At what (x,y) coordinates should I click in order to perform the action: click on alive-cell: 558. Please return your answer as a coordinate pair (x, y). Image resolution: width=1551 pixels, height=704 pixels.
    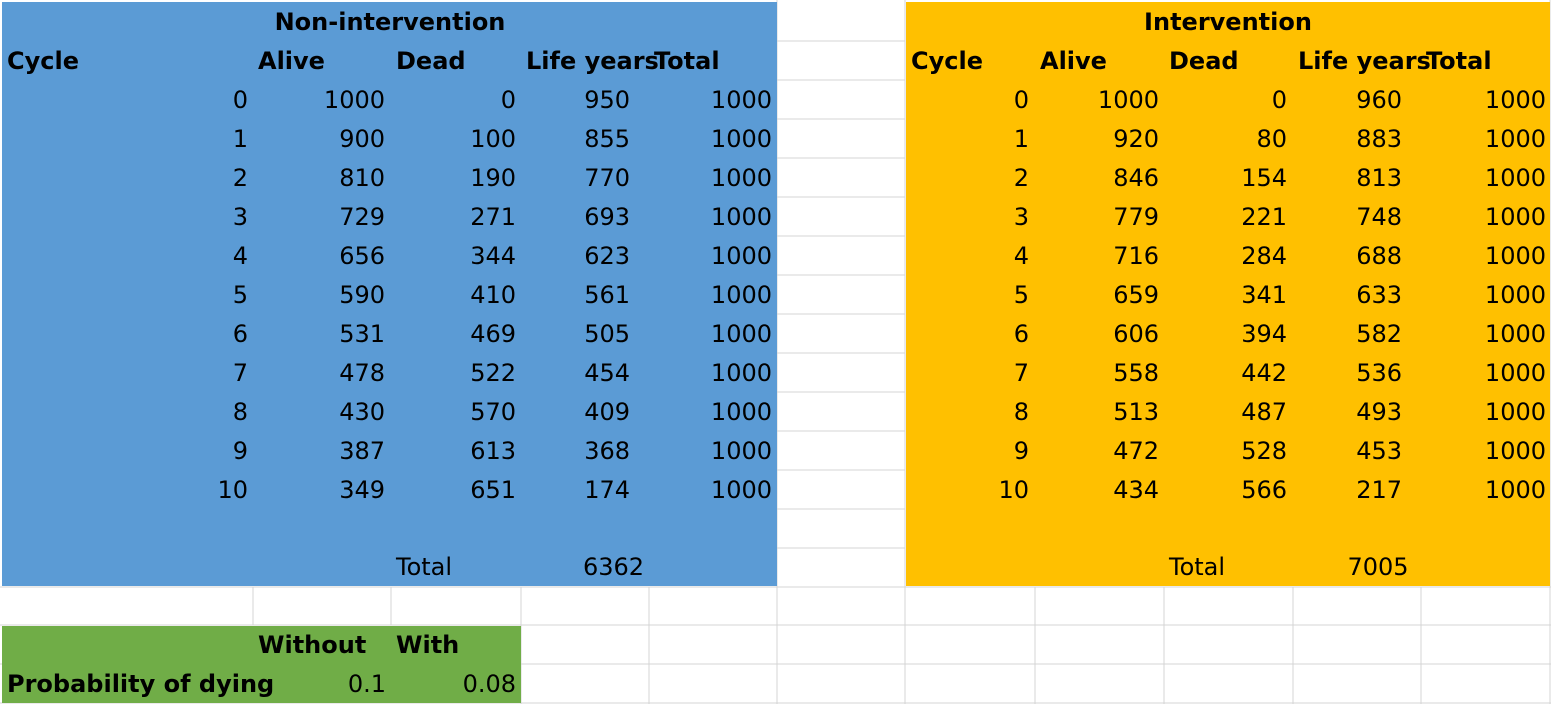
    Looking at the image, I should click on (1136, 373).